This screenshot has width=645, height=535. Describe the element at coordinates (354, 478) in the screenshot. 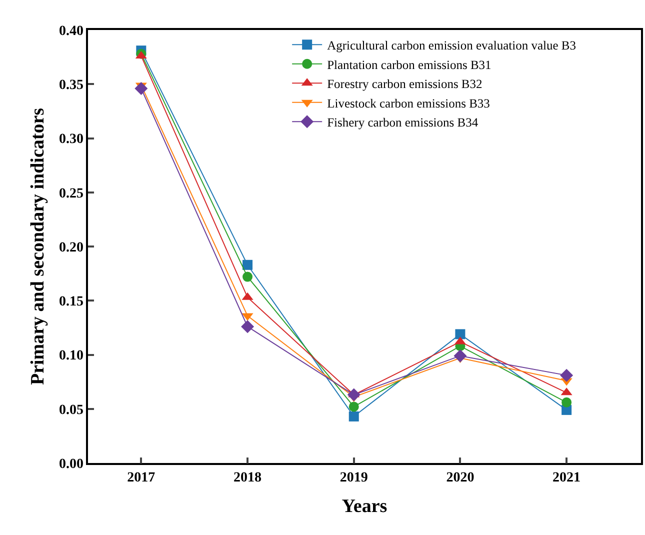

I see `x-tick-label: 2019` at that location.